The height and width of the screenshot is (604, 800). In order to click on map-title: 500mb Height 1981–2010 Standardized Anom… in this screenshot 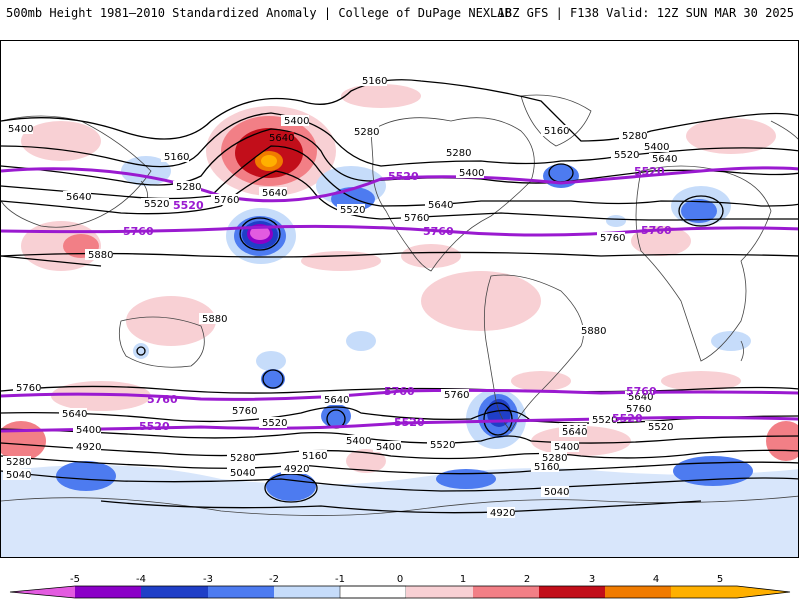, I will do `click(259, 13)`.